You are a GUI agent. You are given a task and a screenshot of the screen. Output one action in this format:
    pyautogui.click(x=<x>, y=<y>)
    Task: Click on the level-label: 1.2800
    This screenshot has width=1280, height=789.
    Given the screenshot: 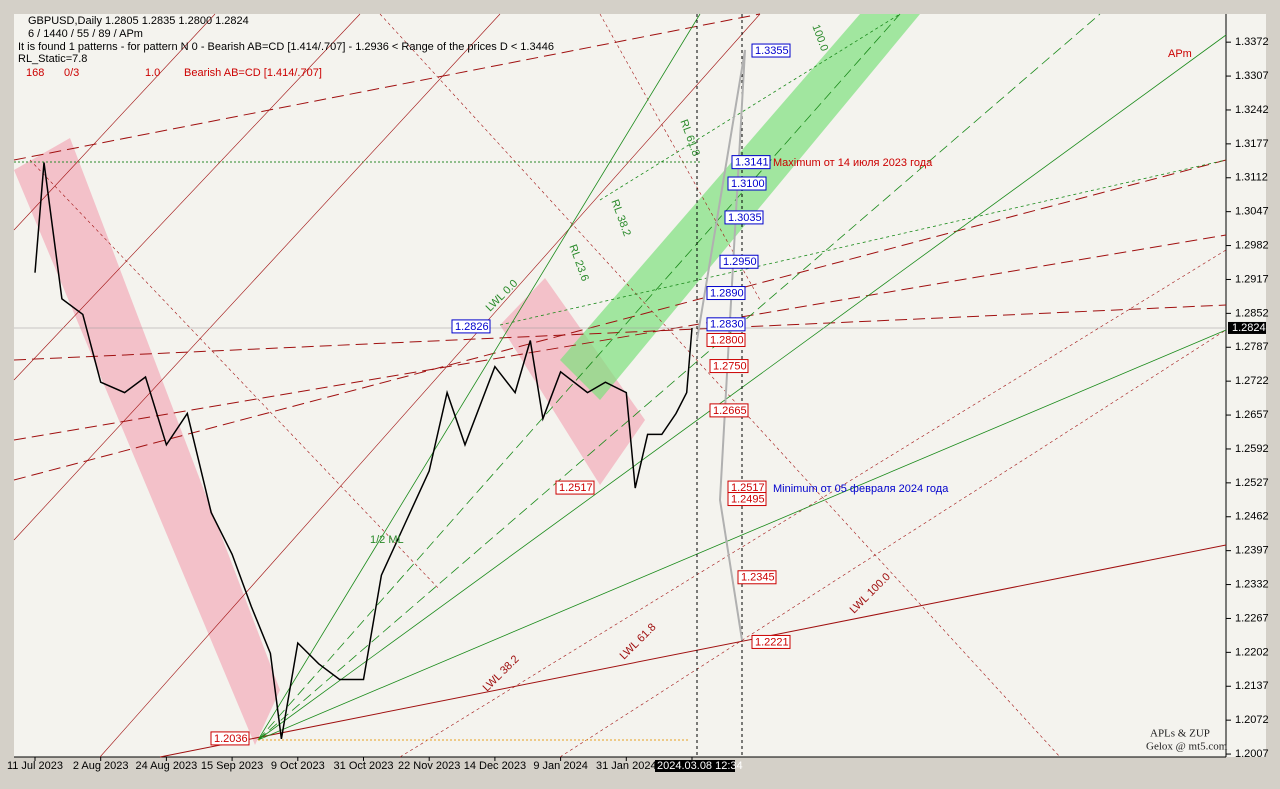 What is the action you would take?
    pyautogui.click(x=727, y=340)
    